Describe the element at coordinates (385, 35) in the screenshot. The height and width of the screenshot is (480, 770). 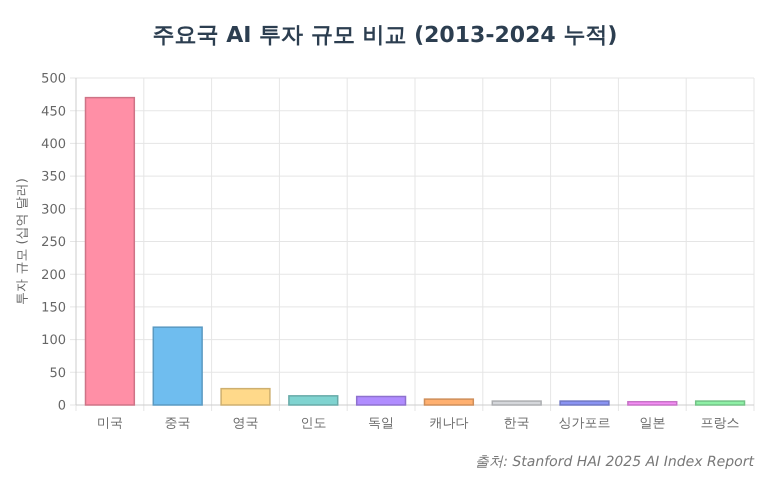
I see `chart-title: 주요국 AI 투자 규모 비교 (2013-2024 누적)` at that location.